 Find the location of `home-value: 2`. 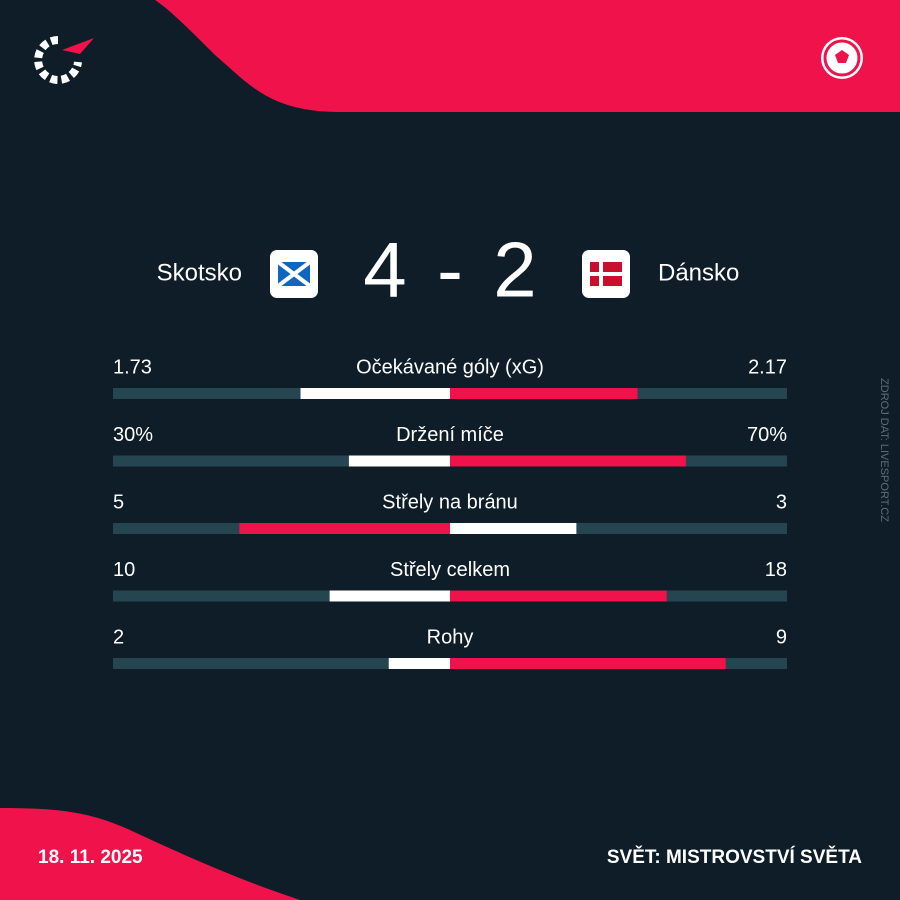

home-value: 2 is located at coordinates (118, 637).